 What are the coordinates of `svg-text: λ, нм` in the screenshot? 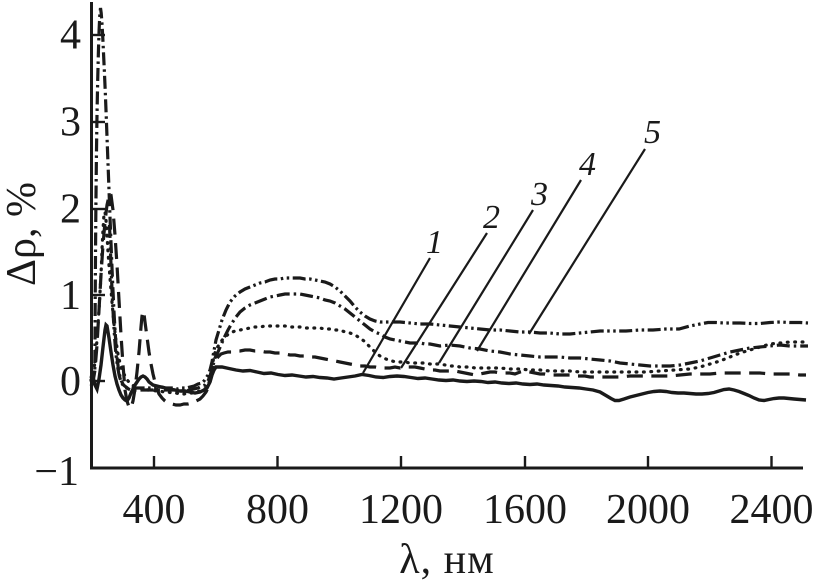 It's located at (446, 560).